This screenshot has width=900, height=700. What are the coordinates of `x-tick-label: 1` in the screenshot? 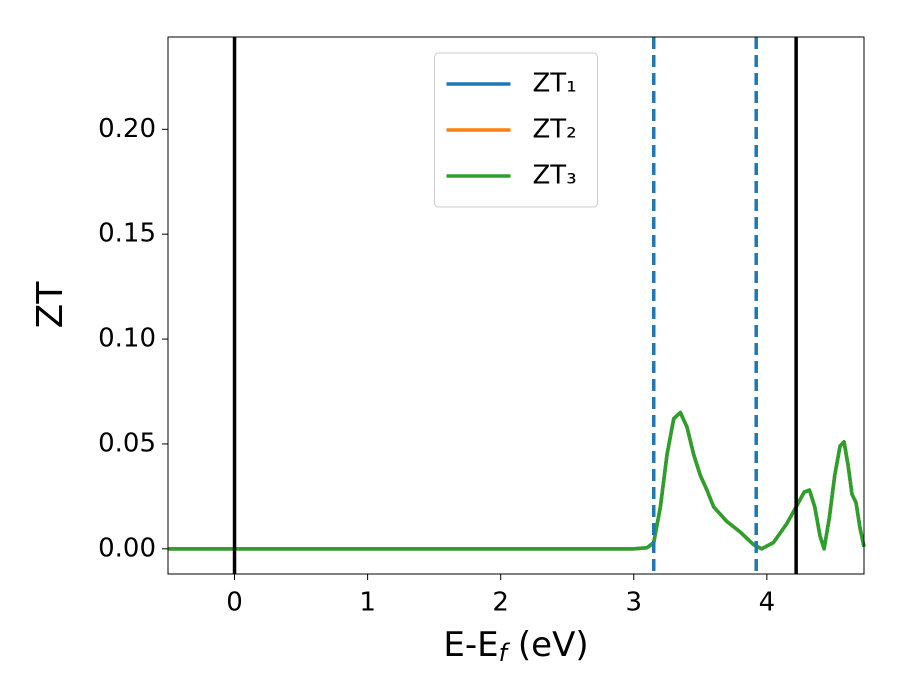 It's located at (367, 603).